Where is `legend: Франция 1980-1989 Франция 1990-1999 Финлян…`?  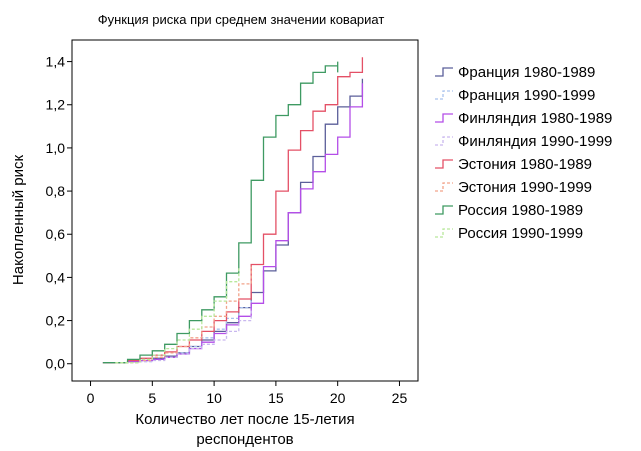 legend: Франция 1980-1989 Франция 1990-1999 Финлян… is located at coordinates (523, 153).